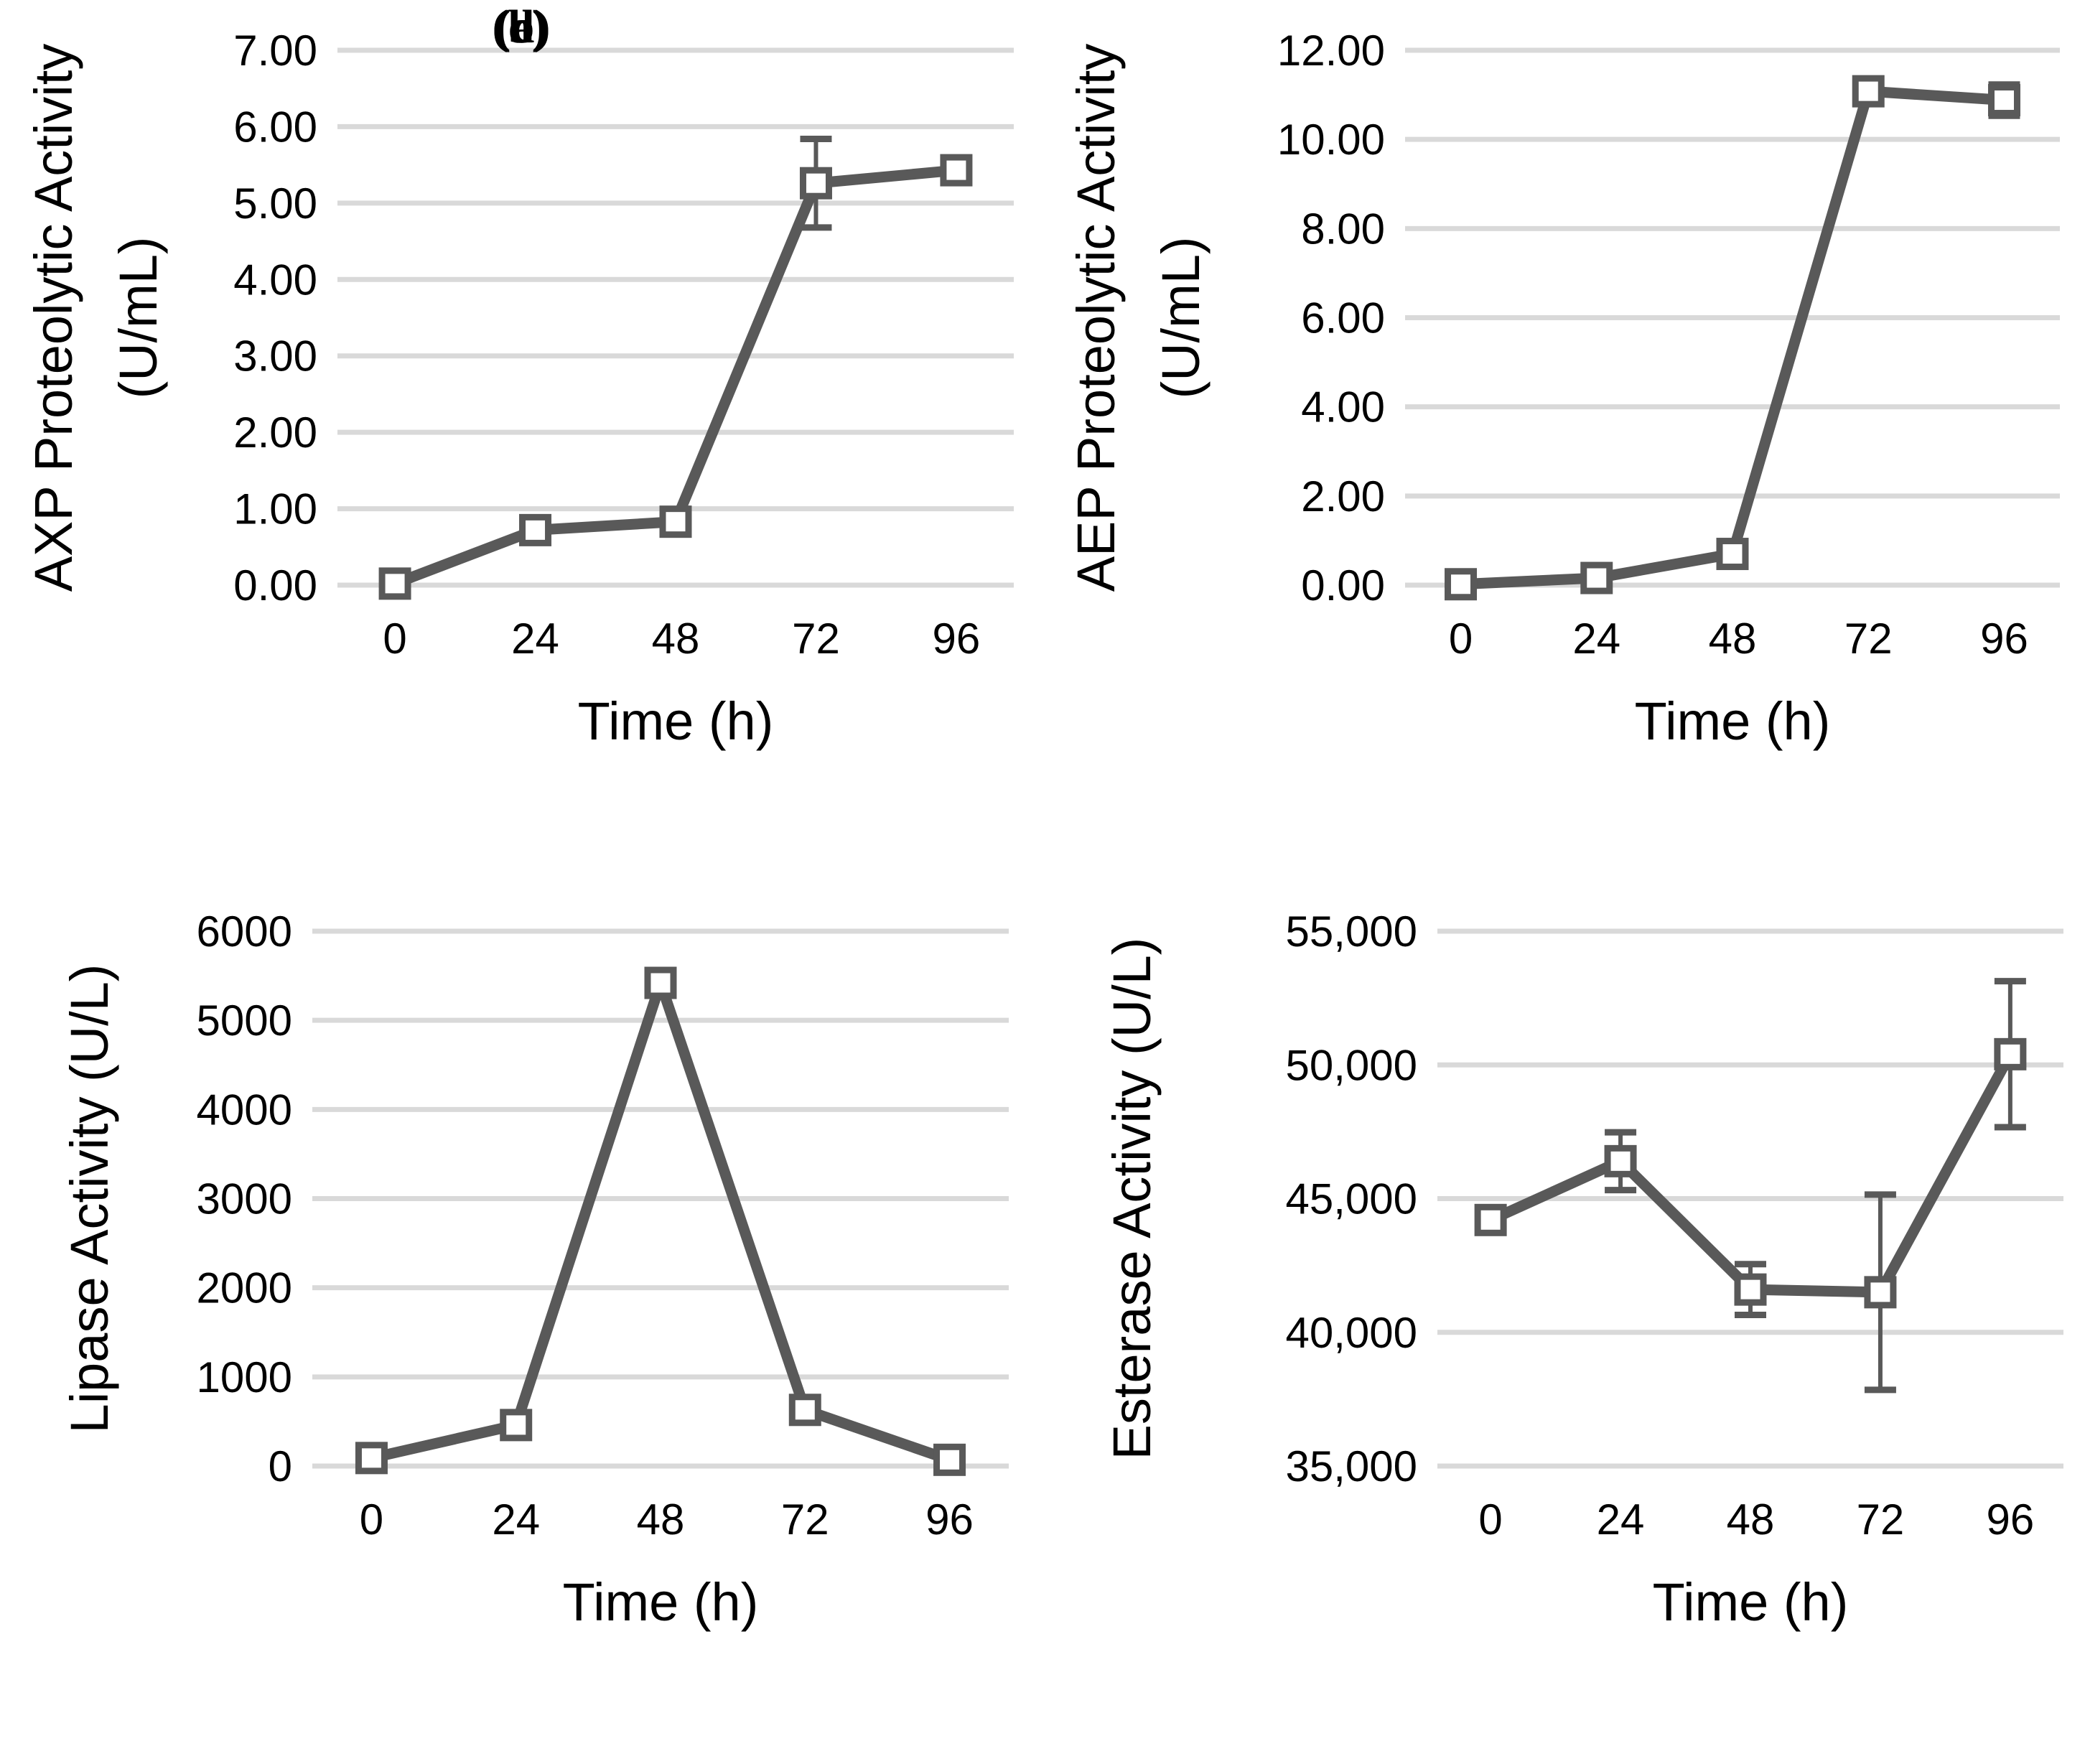 This screenshot has height=1764, width=2085. Describe the element at coordinates (280, 1466) in the screenshot. I see `y-tick-label: 0` at that location.